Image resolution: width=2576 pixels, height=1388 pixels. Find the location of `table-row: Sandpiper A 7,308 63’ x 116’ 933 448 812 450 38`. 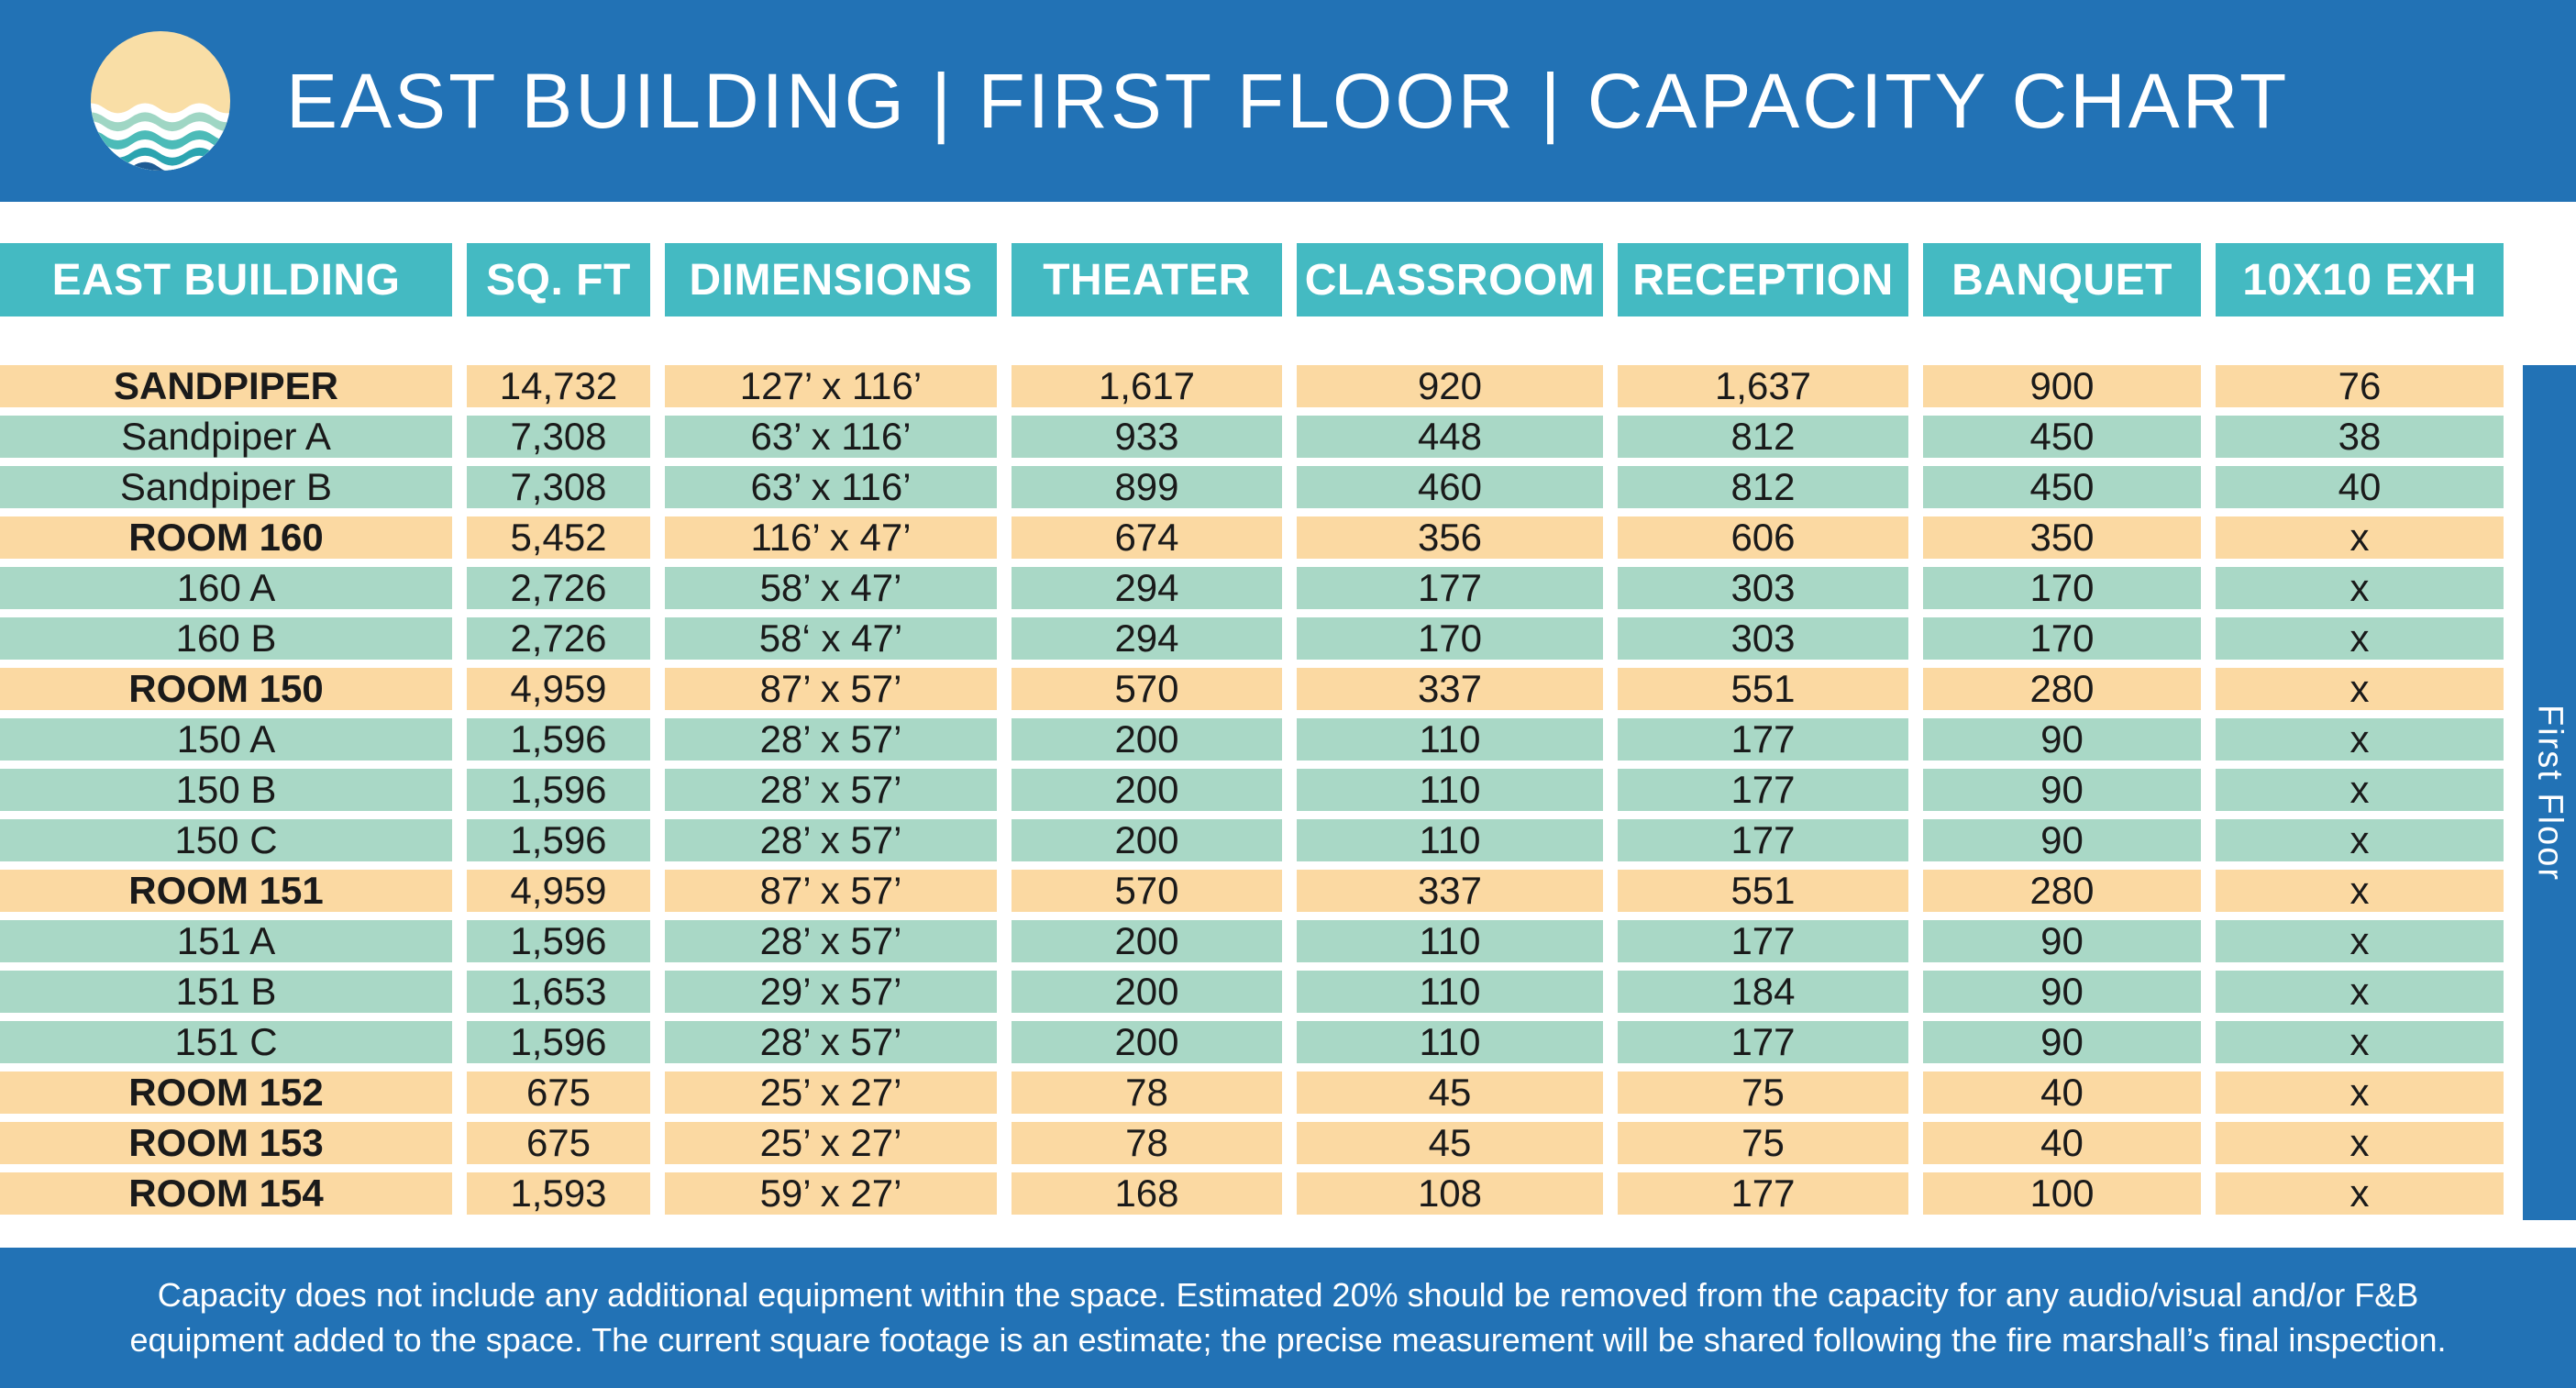

table-row: Sandpiper A 7,308 63’ x 116’ 933 448 812 450 38 is located at coordinates (1254, 436).